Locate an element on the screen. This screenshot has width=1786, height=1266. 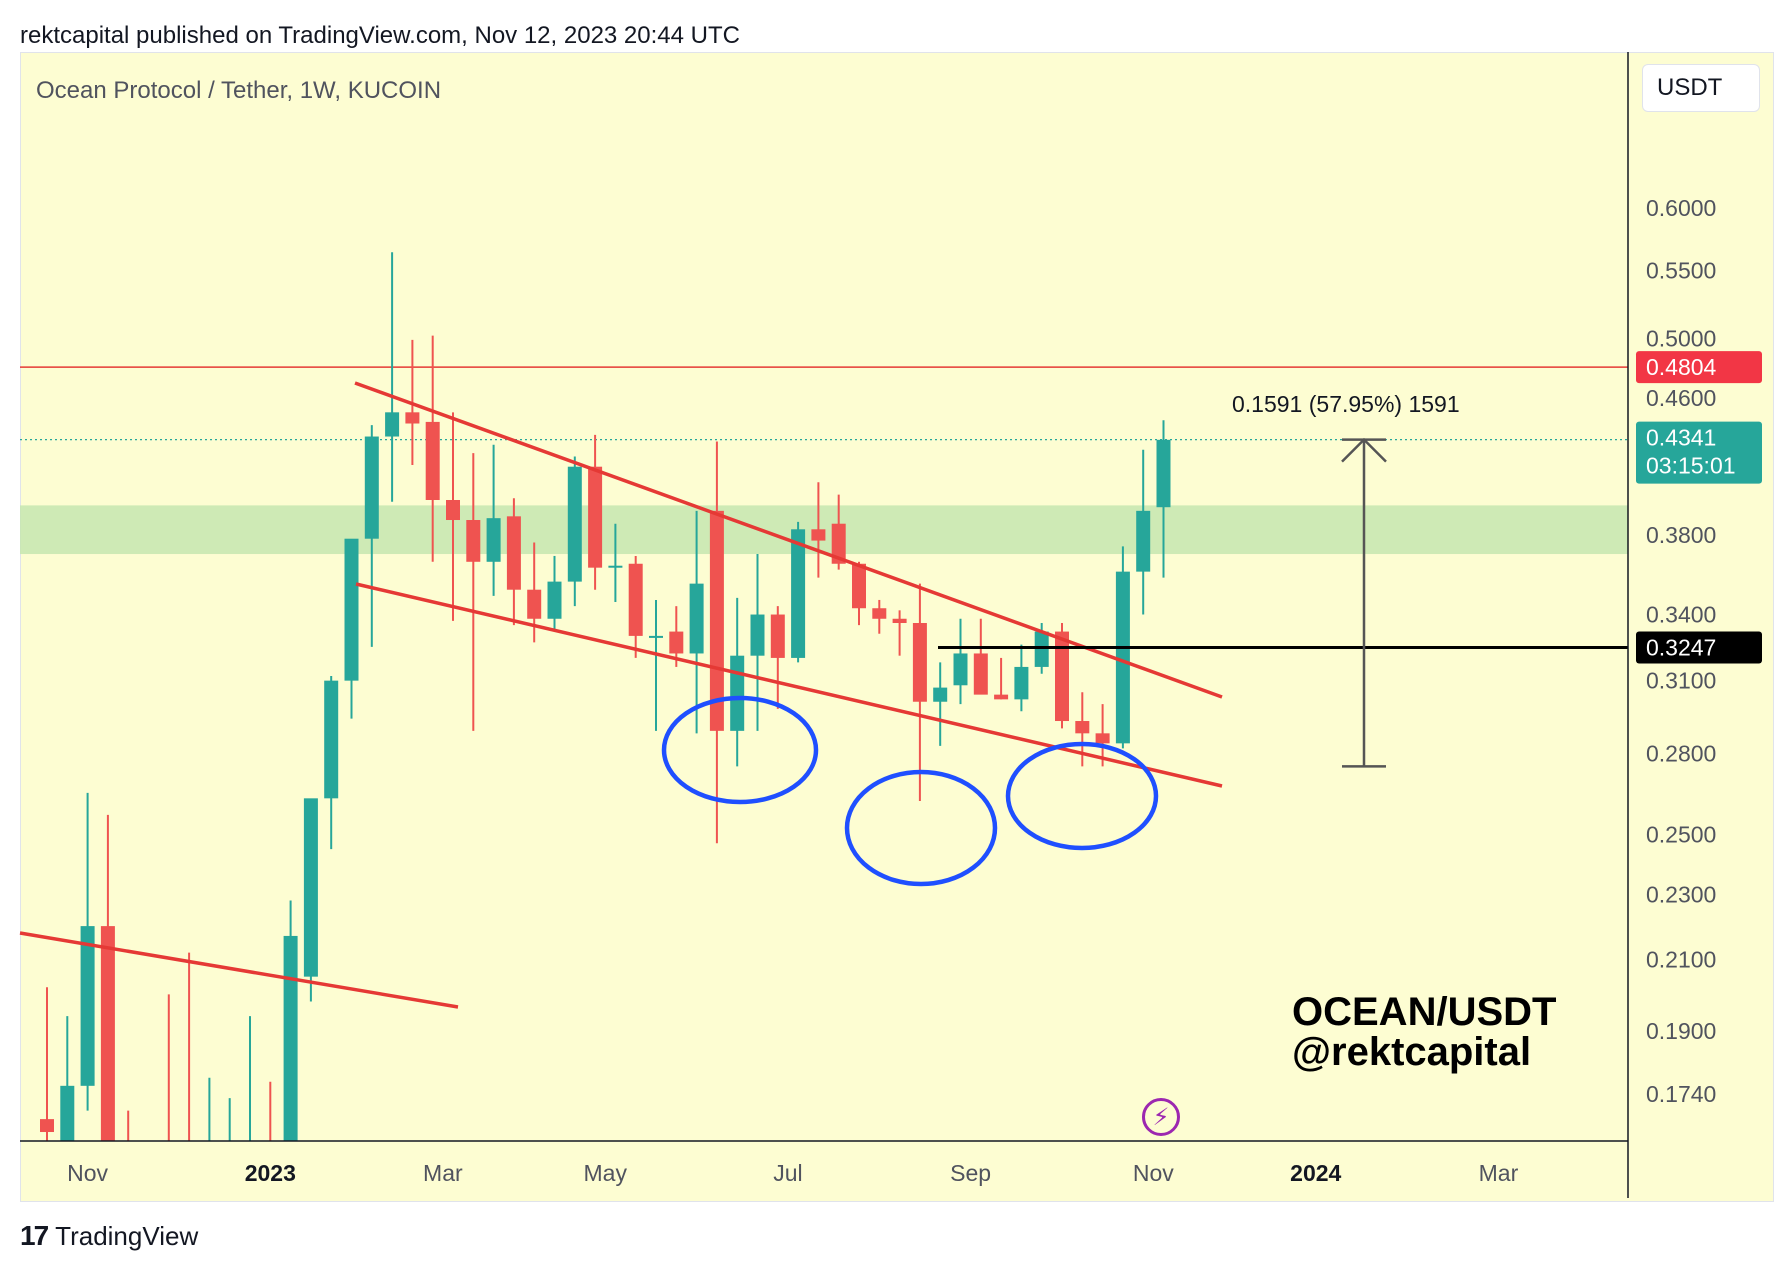
price-label-countdown: 03:15:01 is located at coordinates (1691, 466).